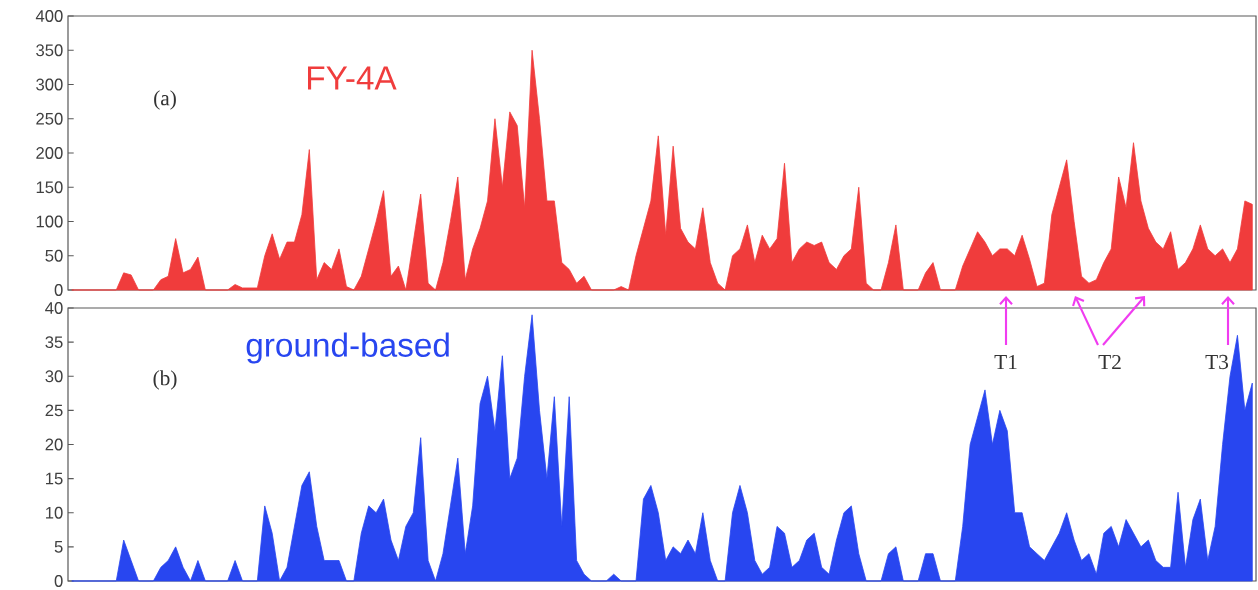 This screenshot has height=590, width=1258. I want to click on y-tick-label: 300, so click(49, 84).